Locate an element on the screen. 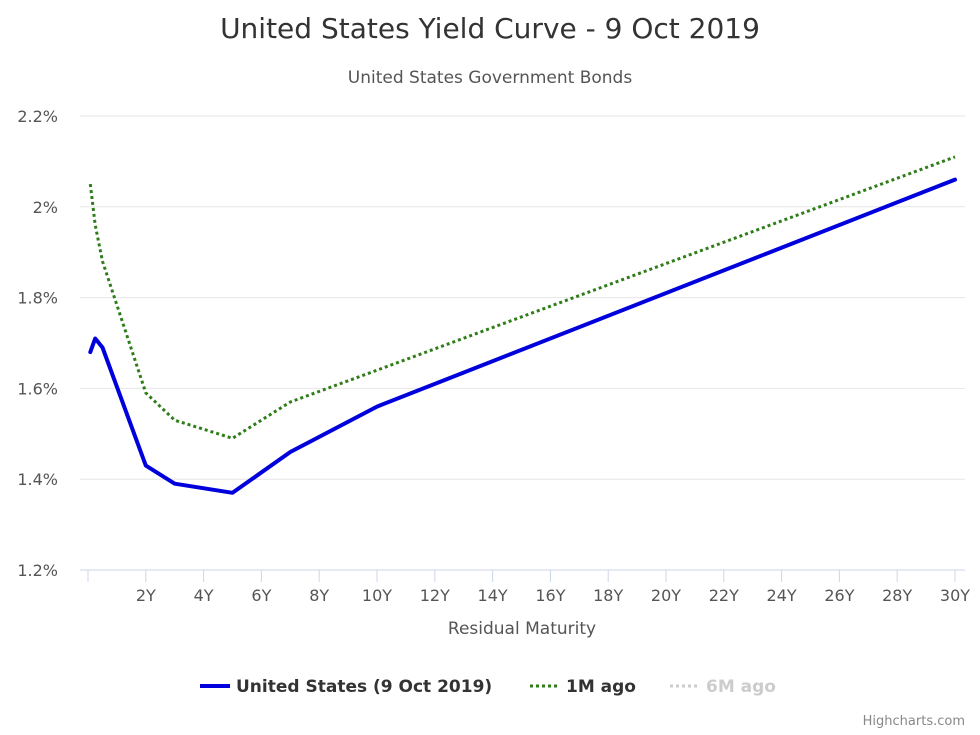 This screenshot has height=735, width=980. x-tick-label: 14Y is located at coordinates (493, 595).